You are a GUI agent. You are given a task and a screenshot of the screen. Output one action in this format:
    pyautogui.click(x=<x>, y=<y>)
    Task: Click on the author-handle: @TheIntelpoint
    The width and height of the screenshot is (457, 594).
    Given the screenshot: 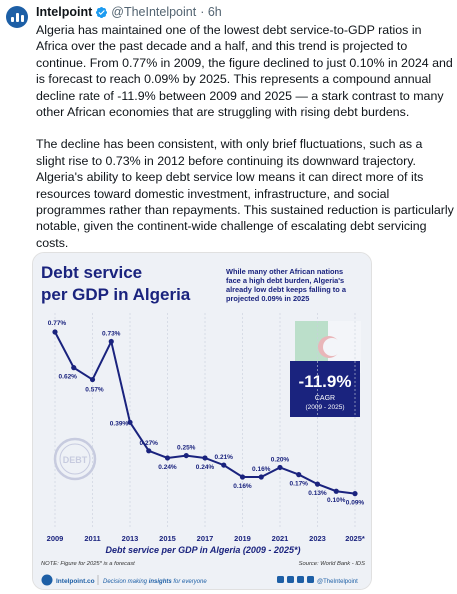 What is the action you would take?
    pyautogui.click(x=154, y=12)
    